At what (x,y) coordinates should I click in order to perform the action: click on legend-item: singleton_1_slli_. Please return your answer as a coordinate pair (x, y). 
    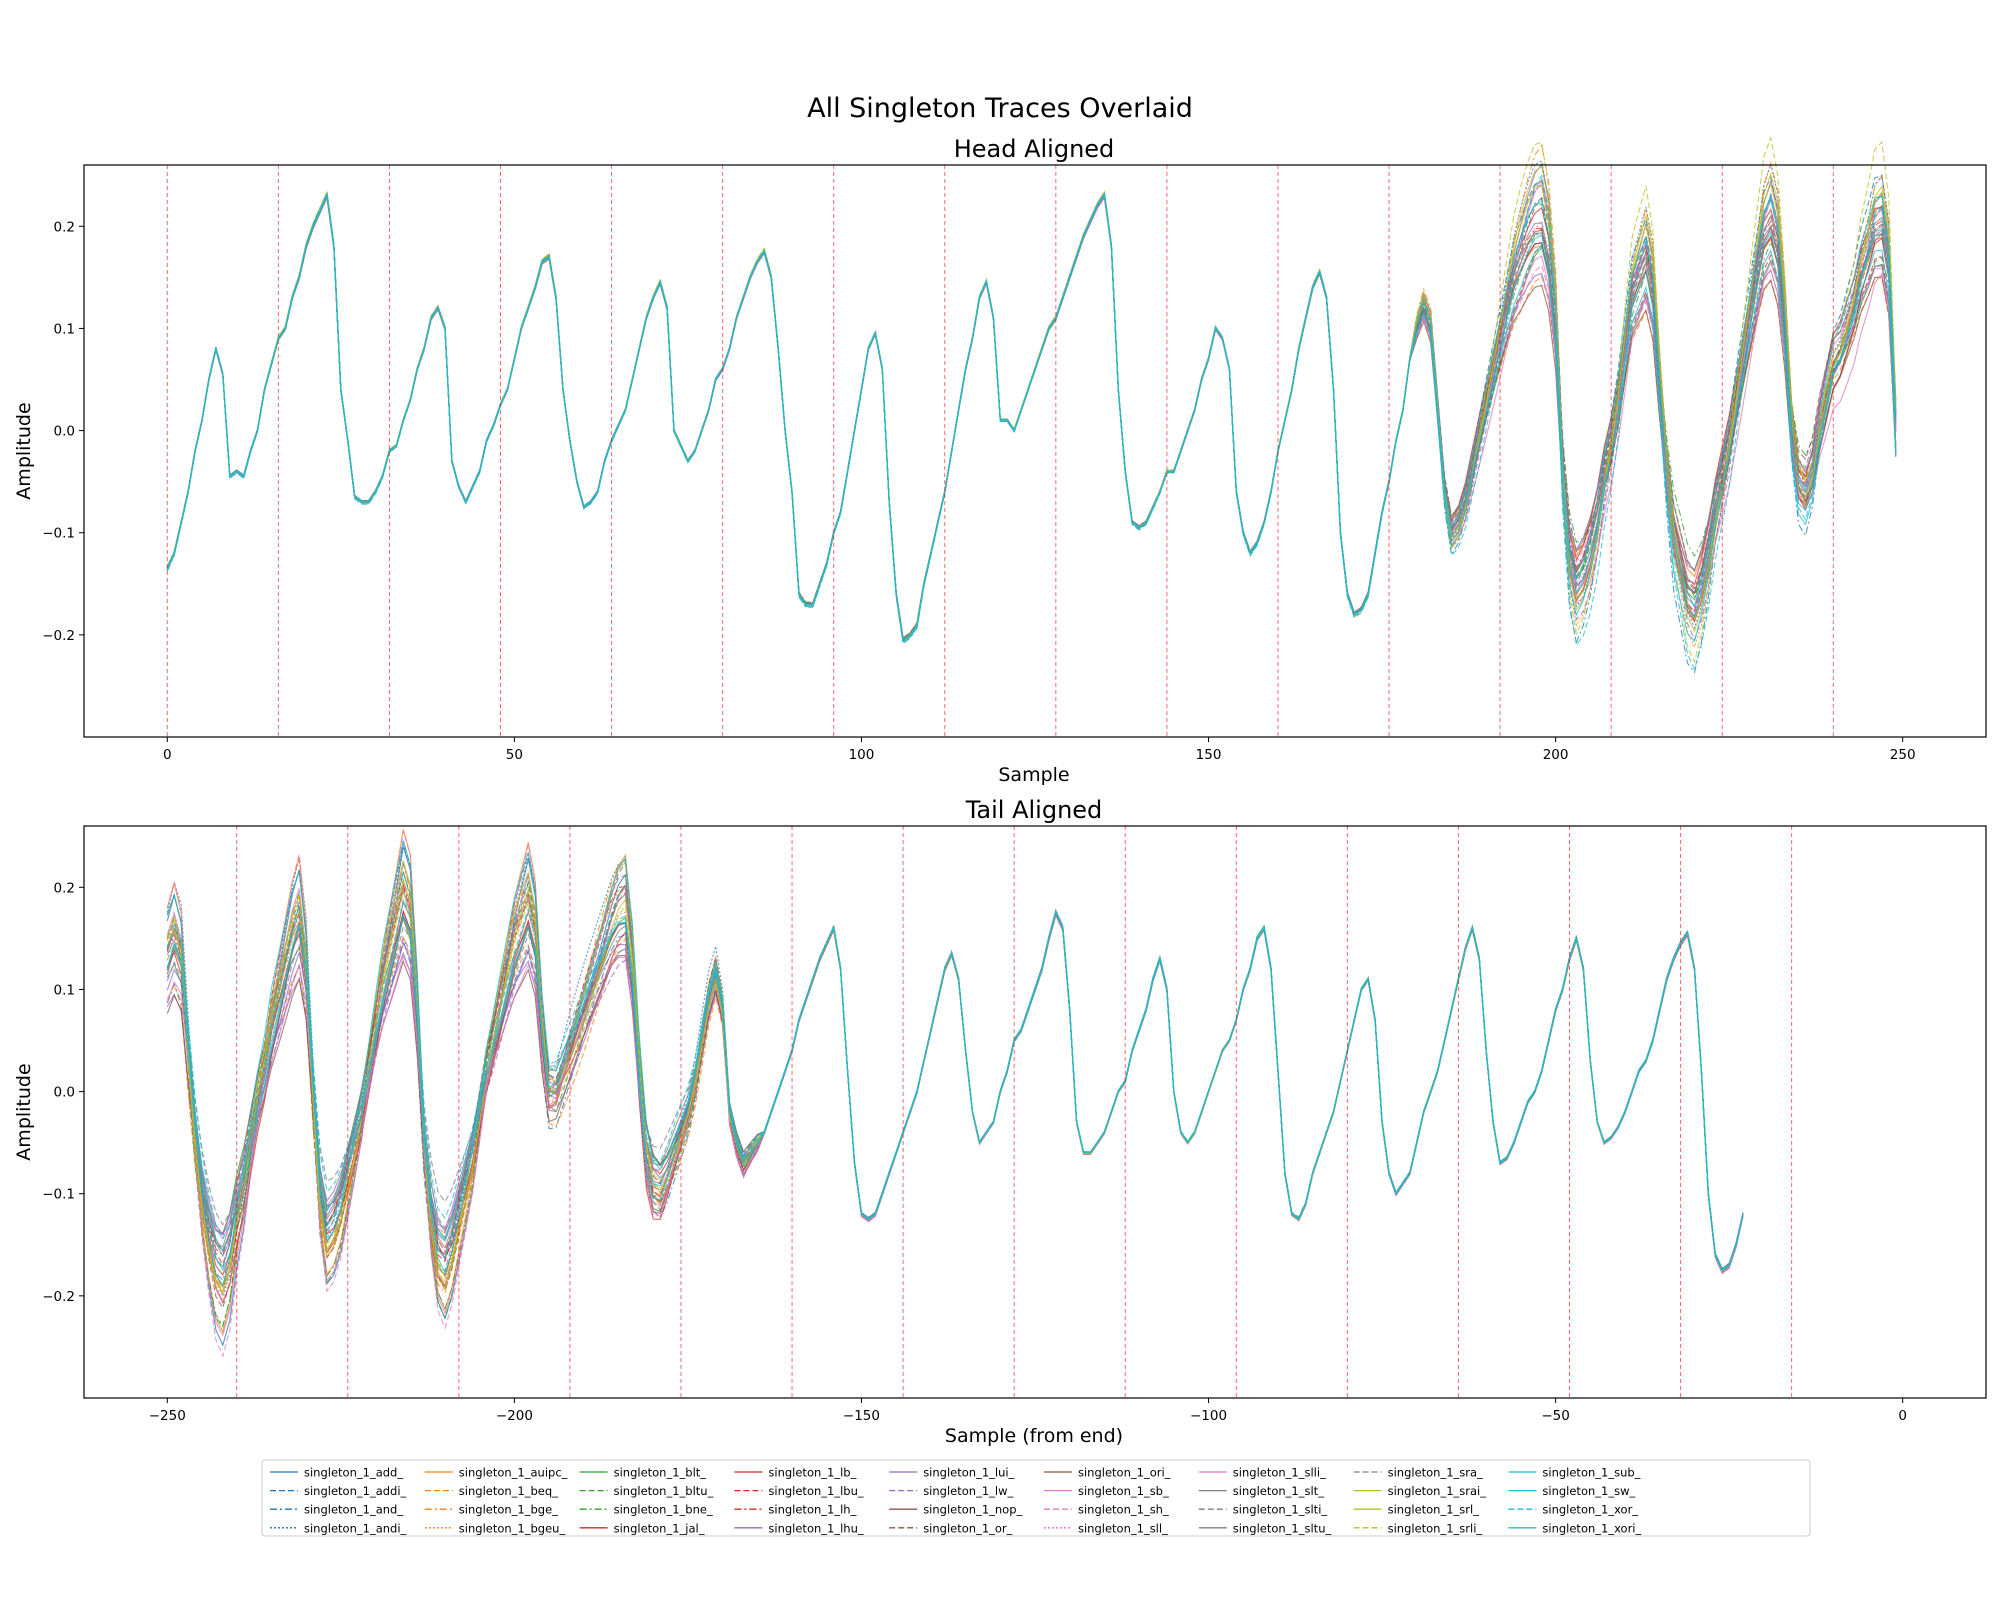
    Looking at the image, I should click on (1262, 1473).